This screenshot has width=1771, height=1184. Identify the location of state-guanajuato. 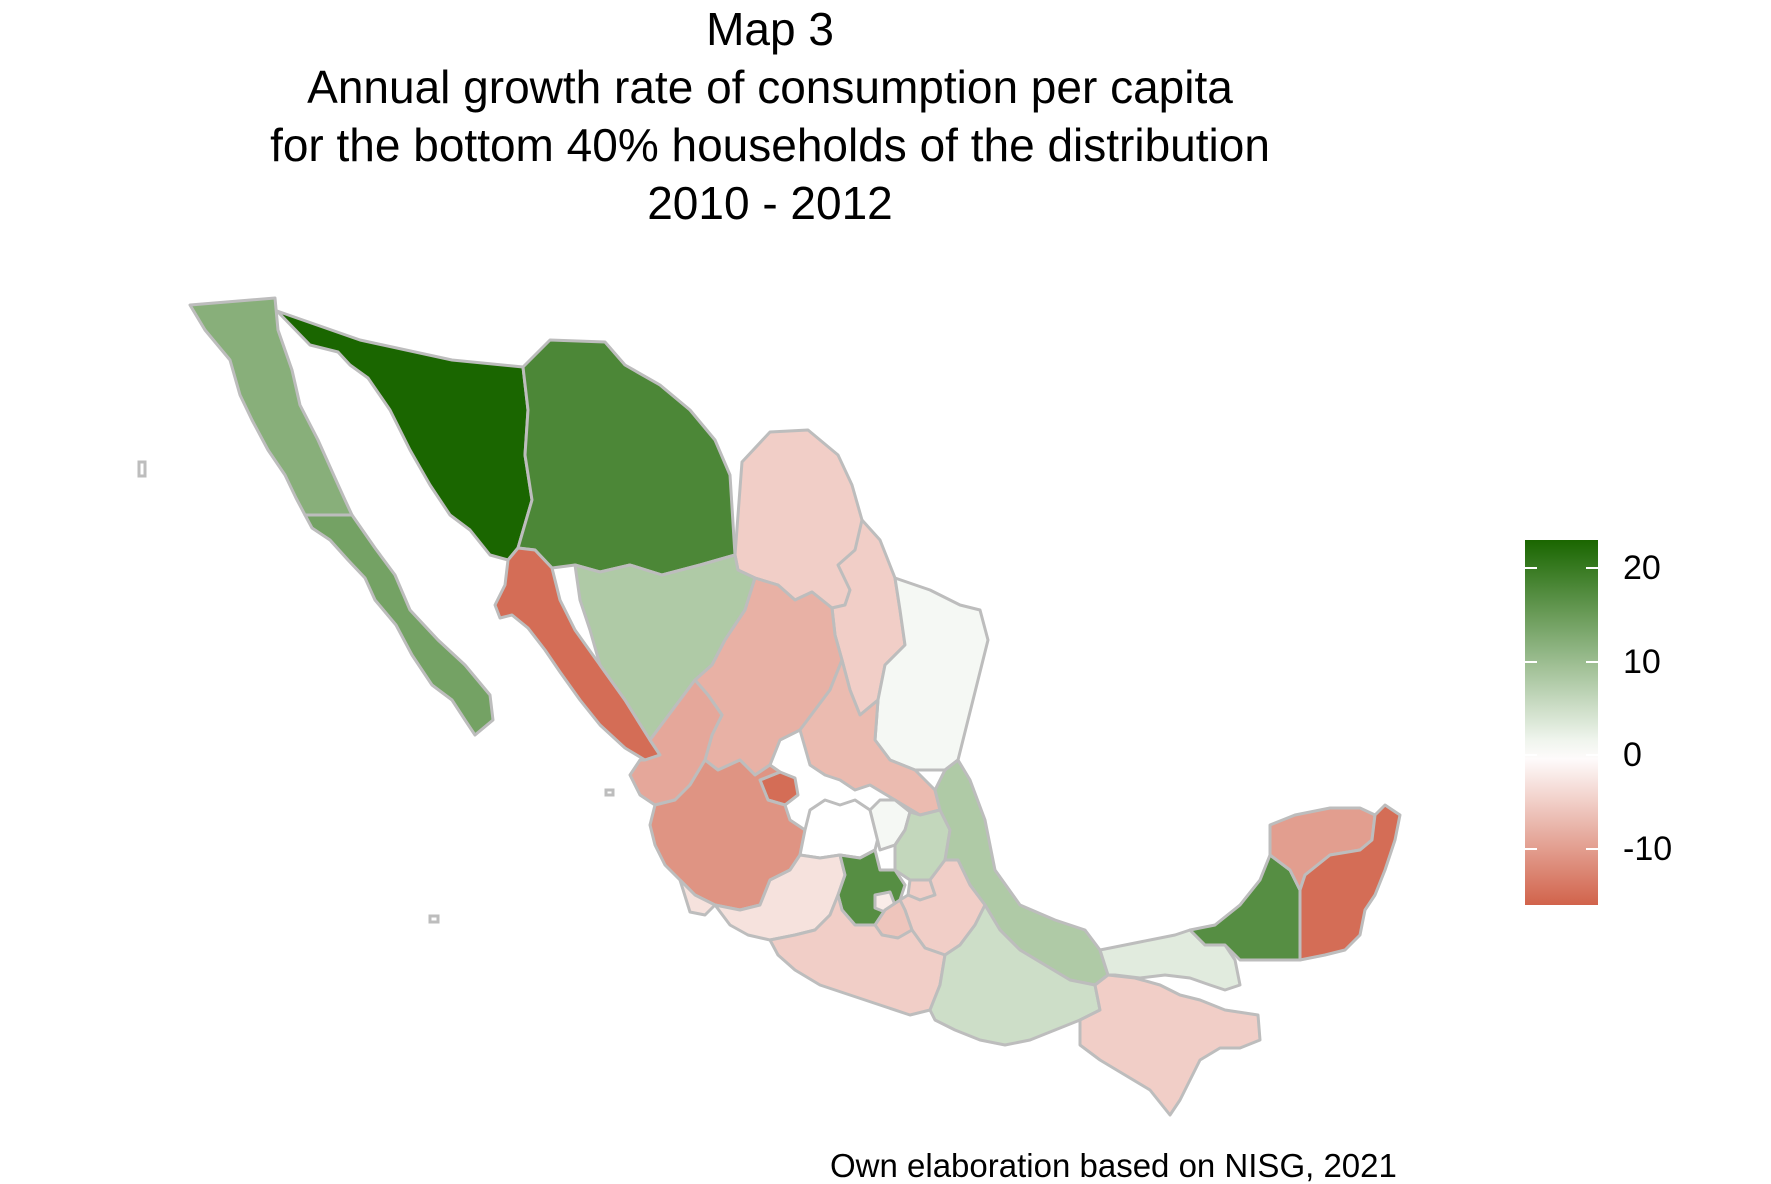
(840, 829).